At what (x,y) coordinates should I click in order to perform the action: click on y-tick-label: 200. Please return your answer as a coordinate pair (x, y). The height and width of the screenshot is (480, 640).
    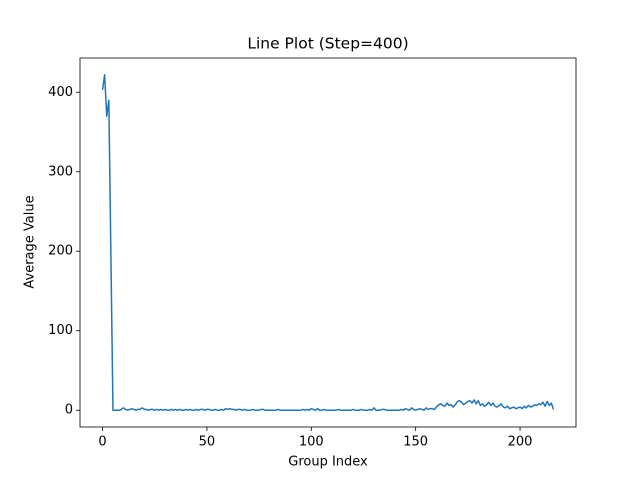
    Looking at the image, I should click on (60, 251).